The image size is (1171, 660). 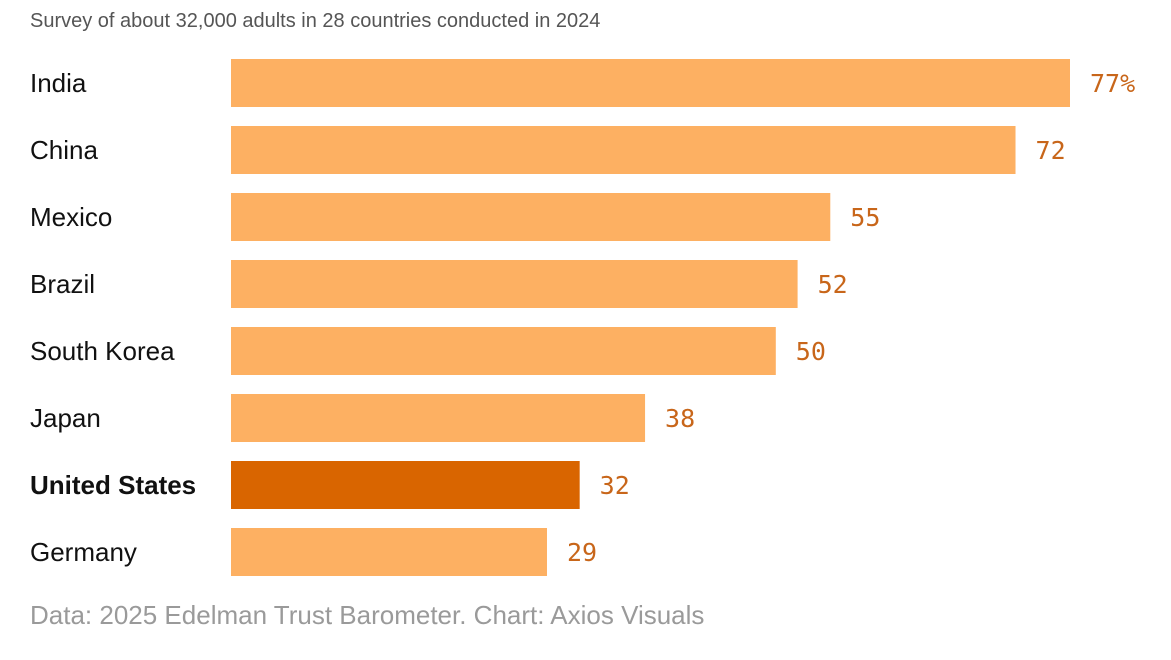 I want to click on value-label-mexico: 55, so click(x=865, y=217).